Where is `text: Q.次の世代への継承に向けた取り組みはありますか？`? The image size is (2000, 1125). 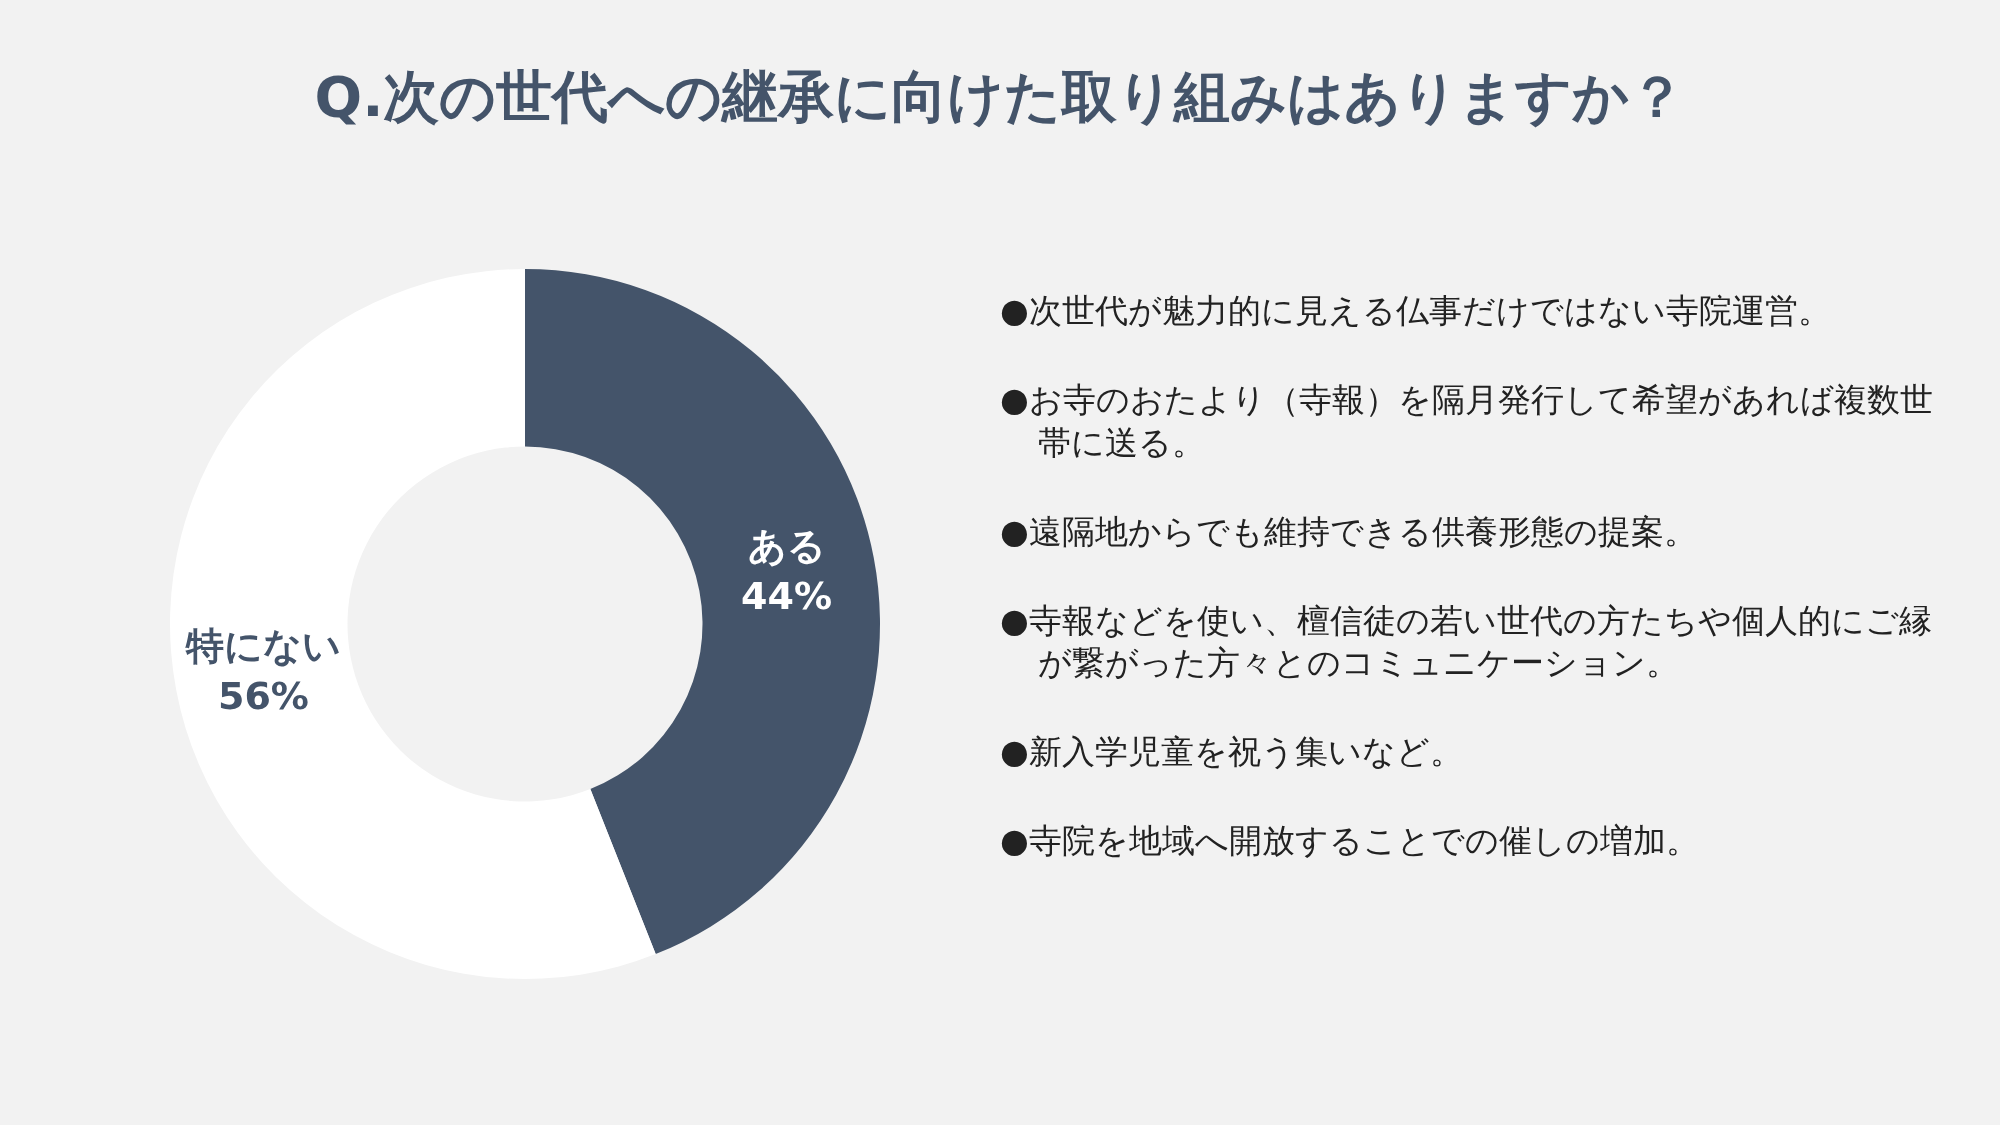 text: Q.次の世代への継承に向けた取り組みはありますか？ is located at coordinates (1000, 97).